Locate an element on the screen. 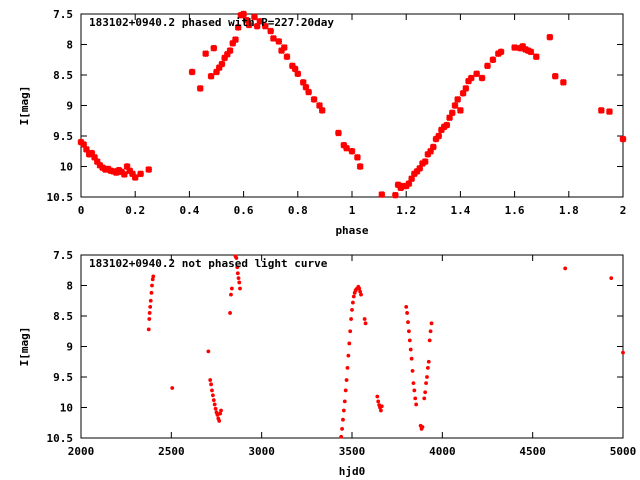 The image size is (640, 480). phased-plot-title: 183102+0940.2 phased with P=227.20day is located at coordinates (211, 22).